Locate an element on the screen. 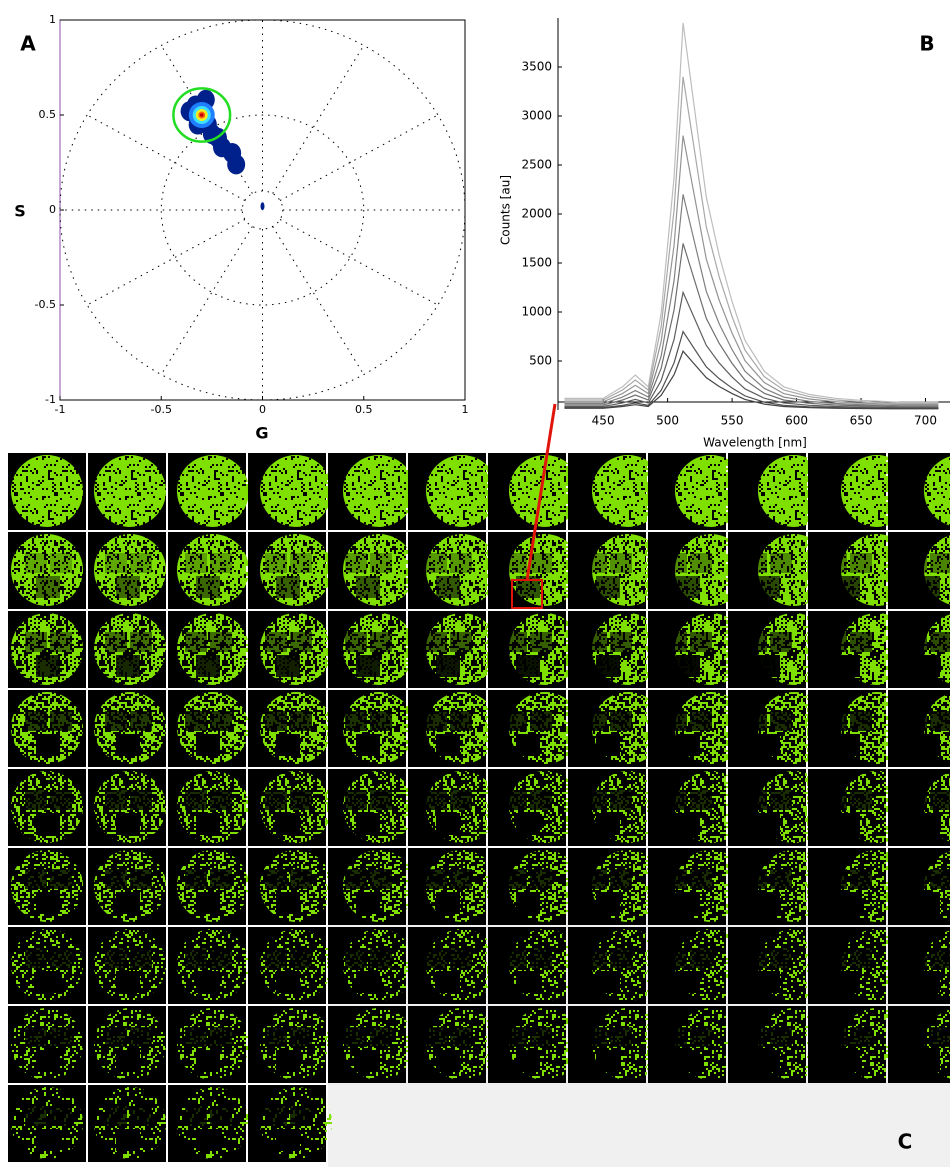  y-tick-label: -0.5 is located at coordinates (45, 304).